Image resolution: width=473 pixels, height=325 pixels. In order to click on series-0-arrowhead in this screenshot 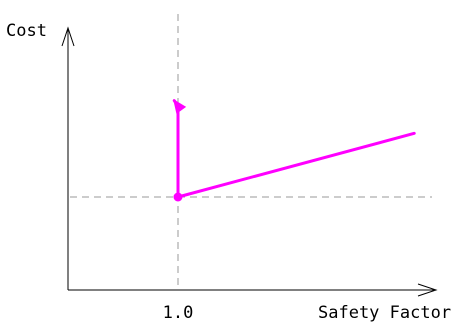, I will do `click(180, 106)`.